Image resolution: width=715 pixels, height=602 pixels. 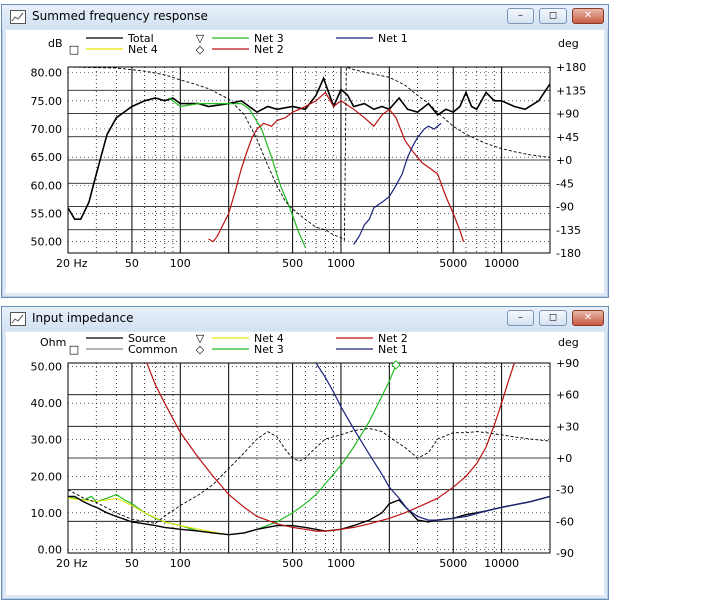 I want to click on y-tick-label-left: 75.00, so click(x=47, y=101).